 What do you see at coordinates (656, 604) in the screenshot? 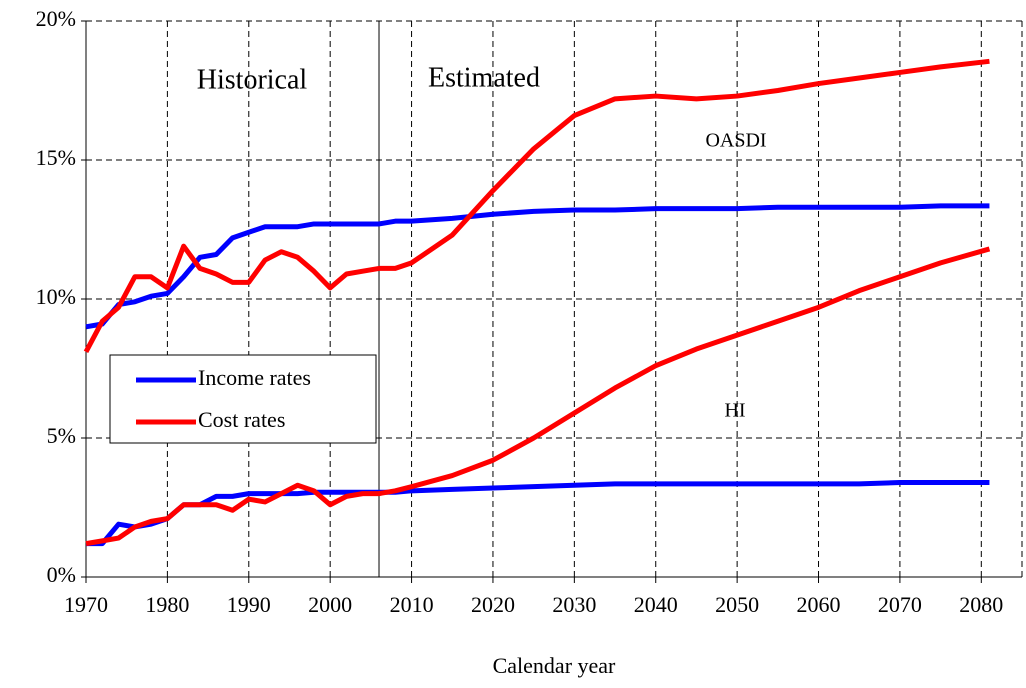
I see `x-tick-label: 2040` at bounding box center [656, 604].